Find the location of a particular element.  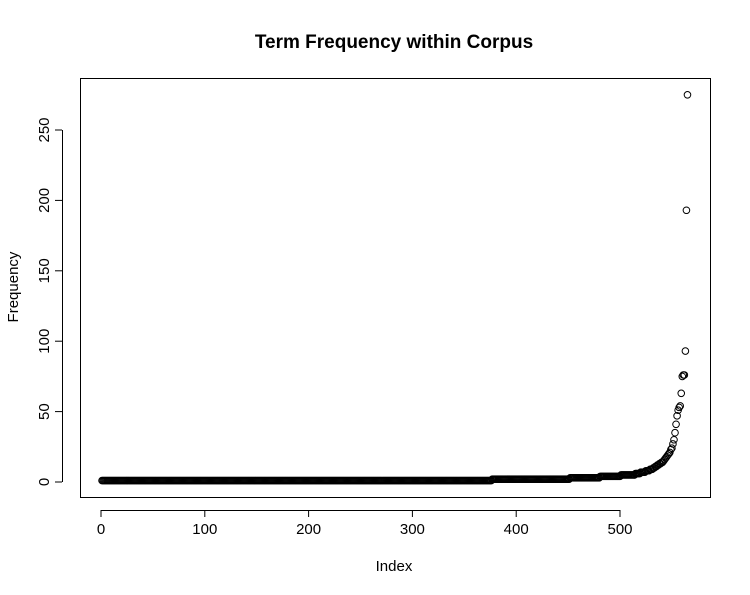

x-tick-label: 400 is located at coordinates (516, 529).